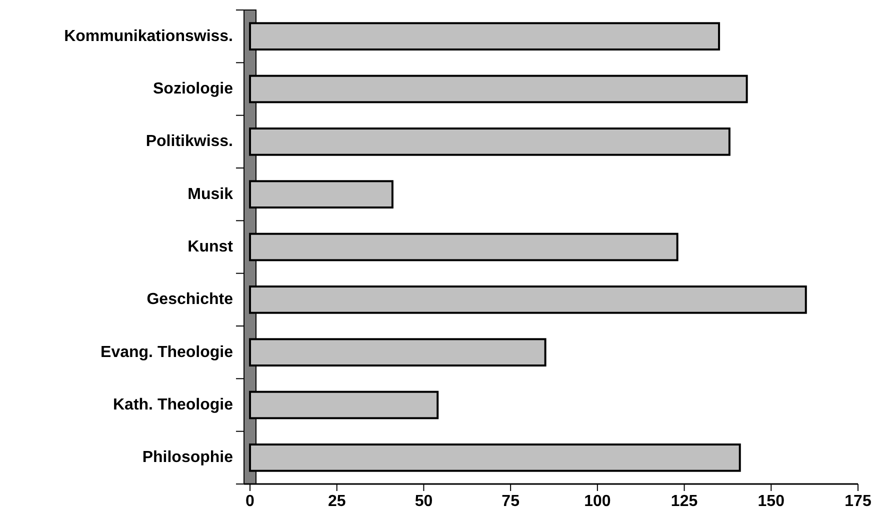 Image resolution: width=885 pixels, height=513 pixels. I want to click on x-tick-label: 100, so click(597, 501).